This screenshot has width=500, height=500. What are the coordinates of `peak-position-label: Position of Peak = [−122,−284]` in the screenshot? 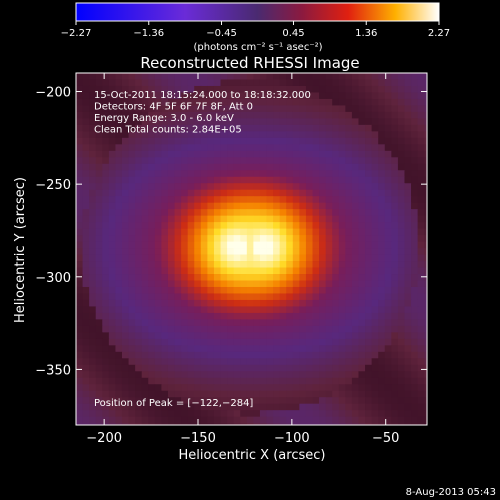 It's located at (173, 403).